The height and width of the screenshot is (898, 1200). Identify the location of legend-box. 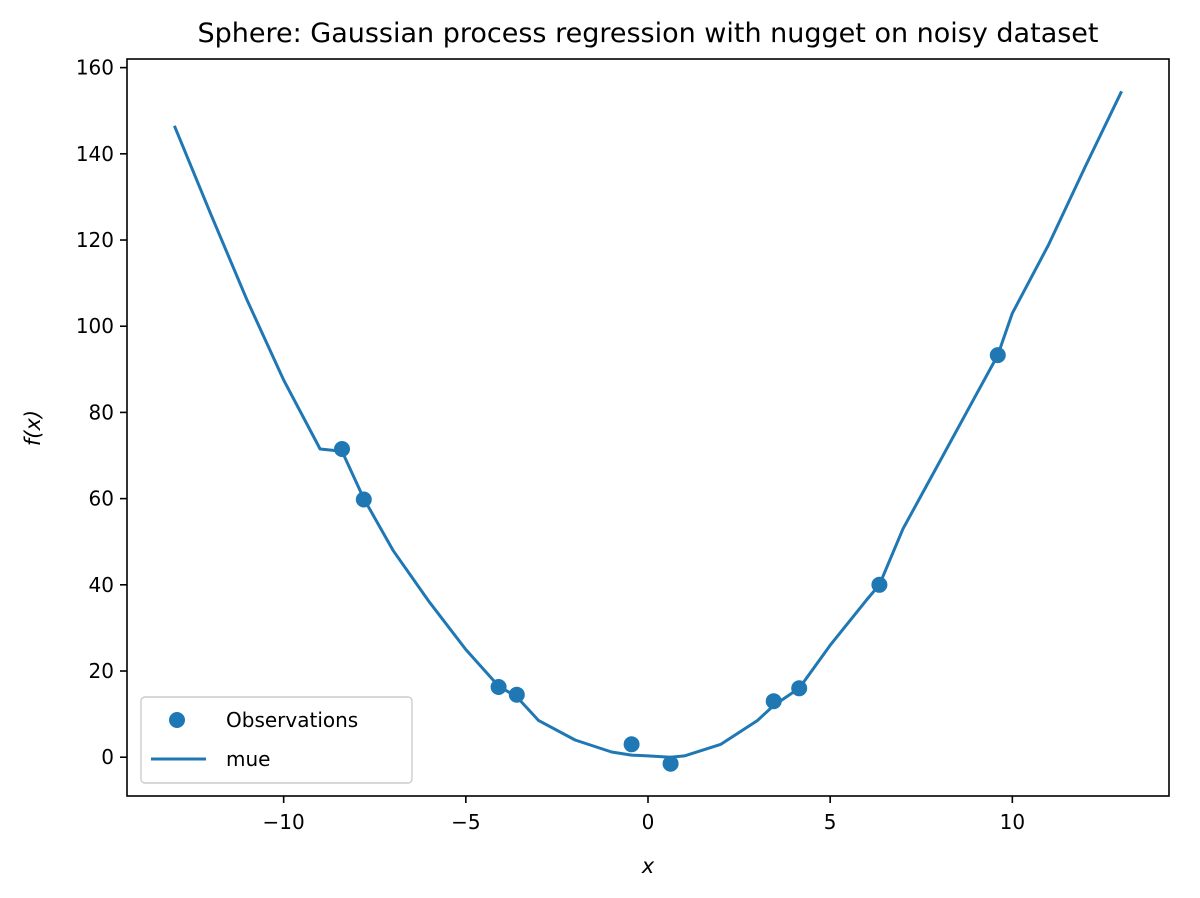
(276, 740).